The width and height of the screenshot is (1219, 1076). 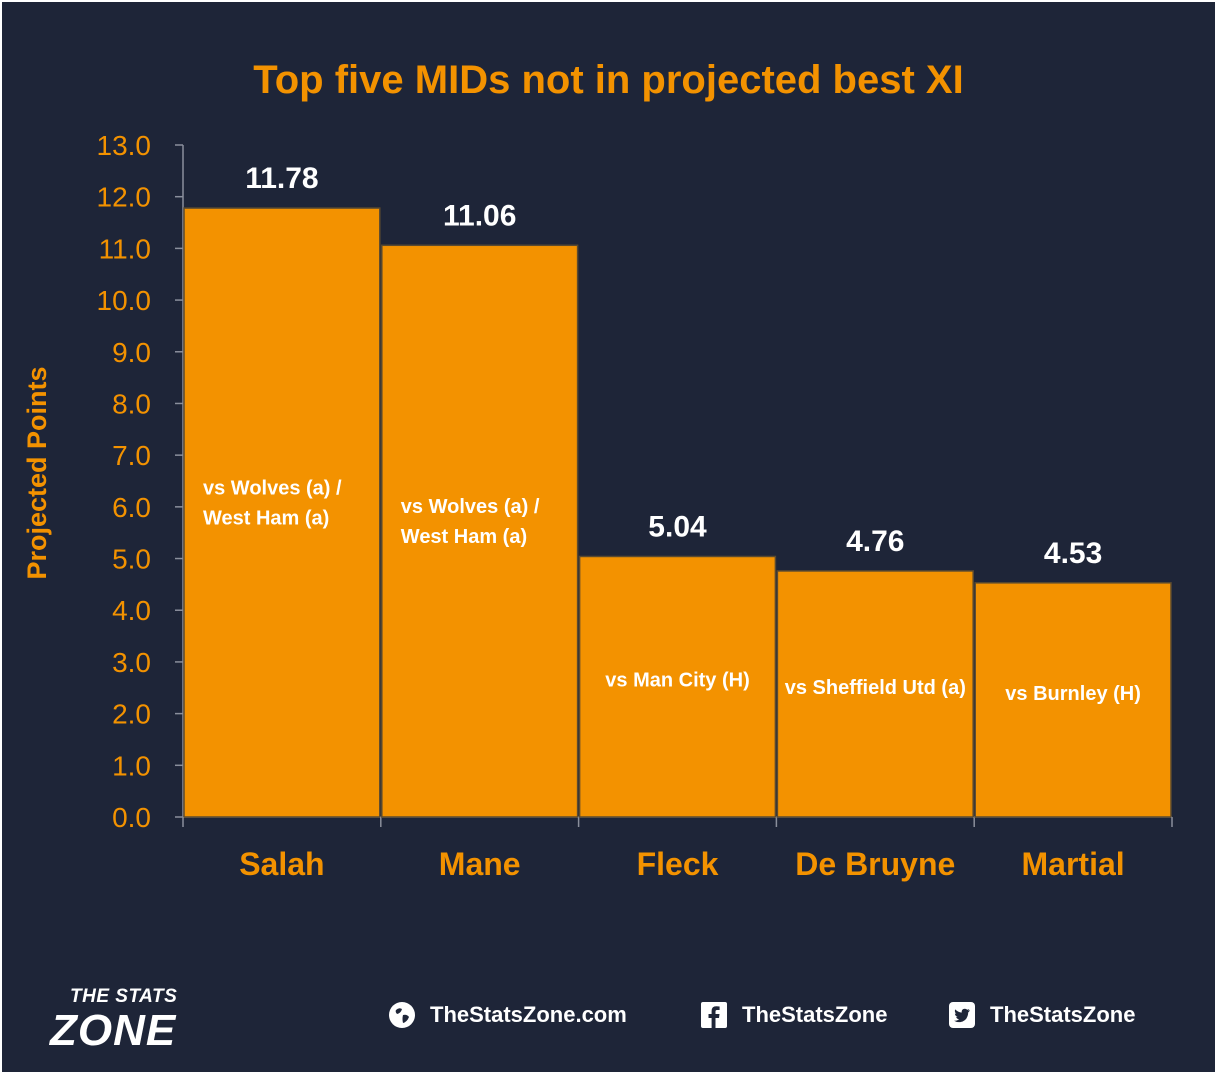 What do you see at coordinates (131, 559) in the screenshot?
I see `y-tick-label: 5.0` at bounding box center [131, 559].